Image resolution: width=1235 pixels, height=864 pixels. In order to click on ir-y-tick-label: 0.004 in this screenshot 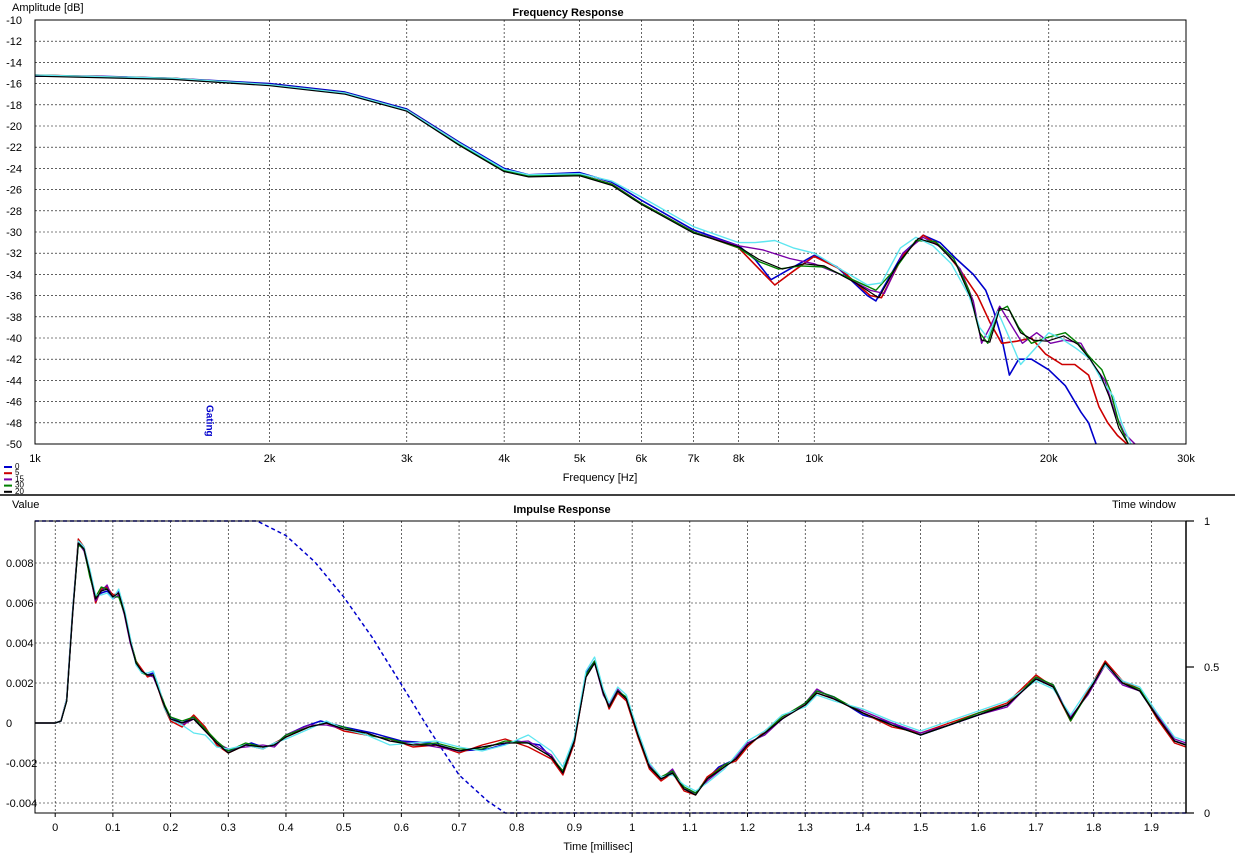, I will do `click(20, 644)`.